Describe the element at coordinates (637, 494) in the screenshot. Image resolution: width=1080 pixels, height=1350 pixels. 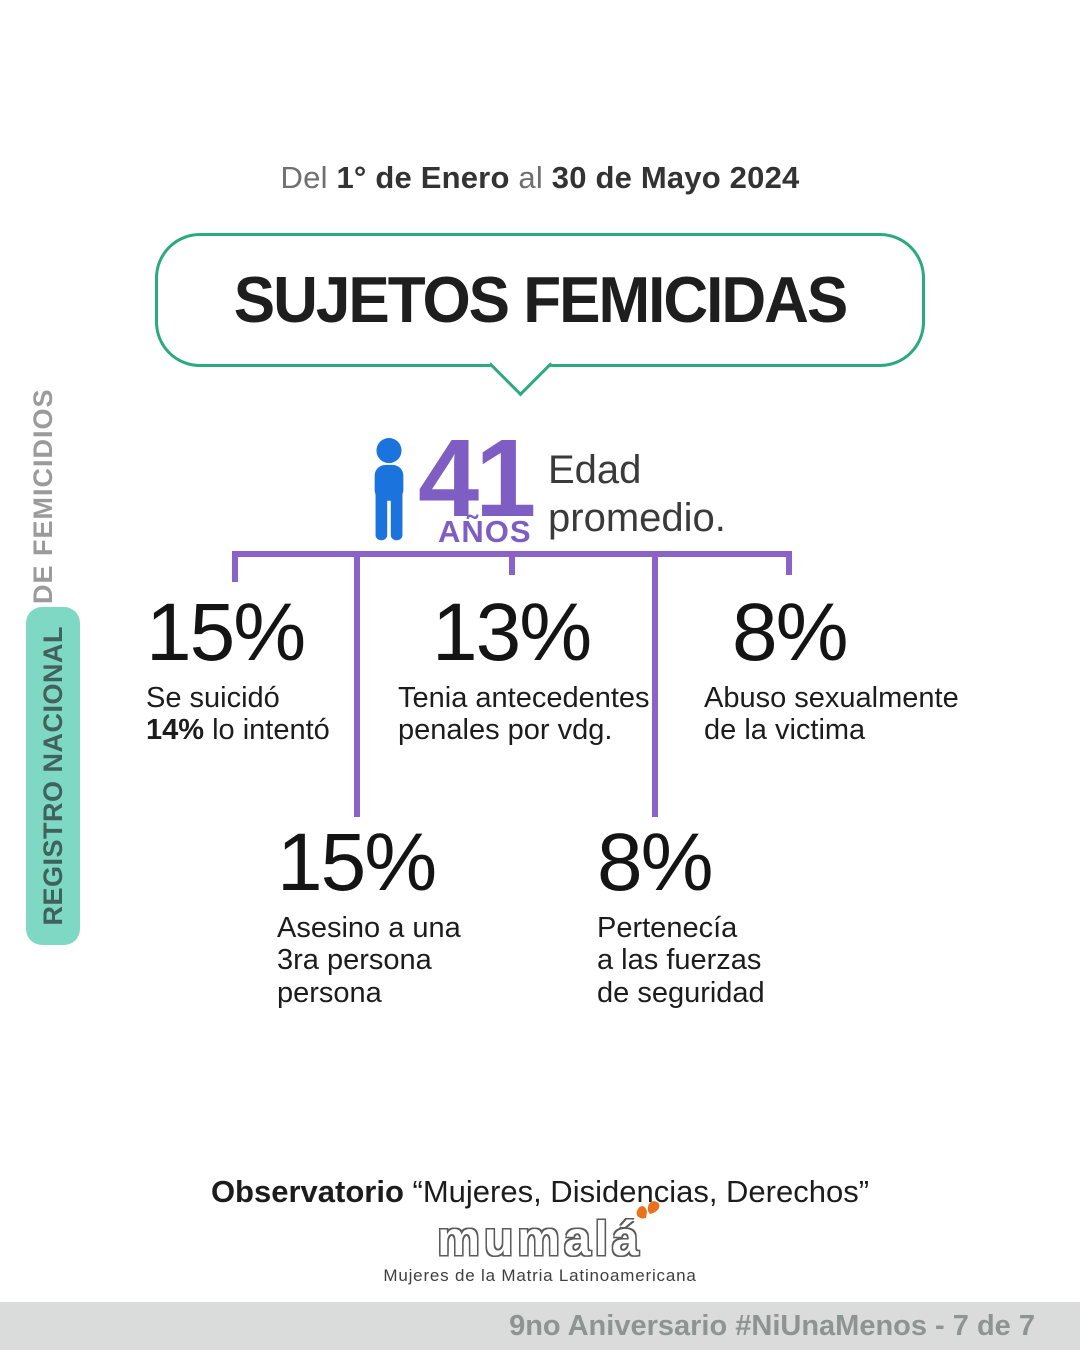
I see `age-description: Edad promedio.` at that location.